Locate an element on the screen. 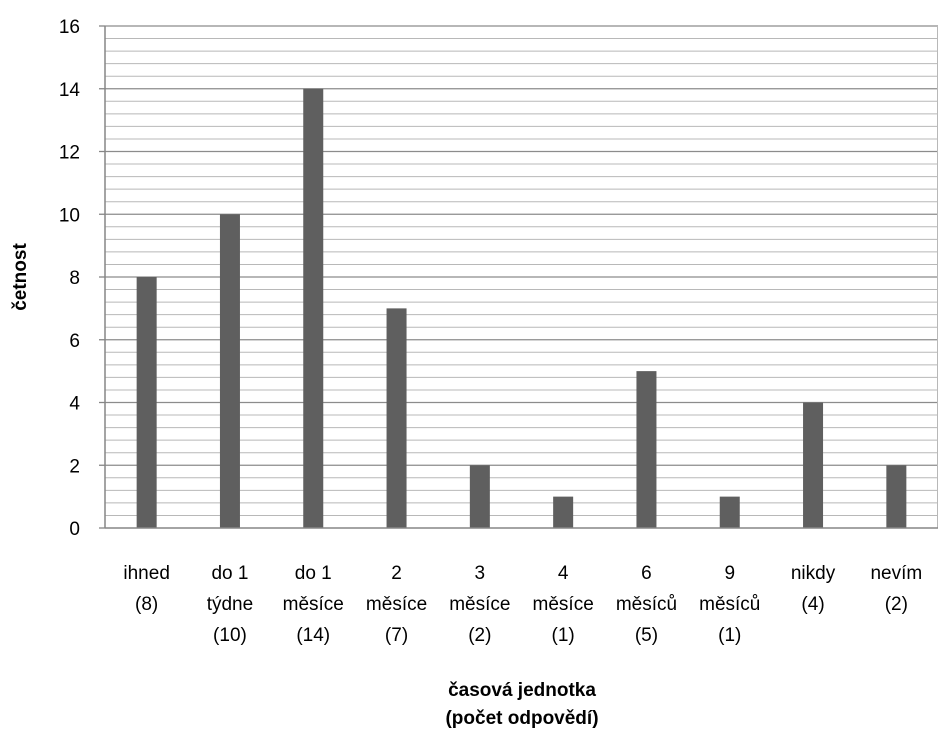  x-category-label: 6 měsíců (5) is located at coordinates (646, 604).